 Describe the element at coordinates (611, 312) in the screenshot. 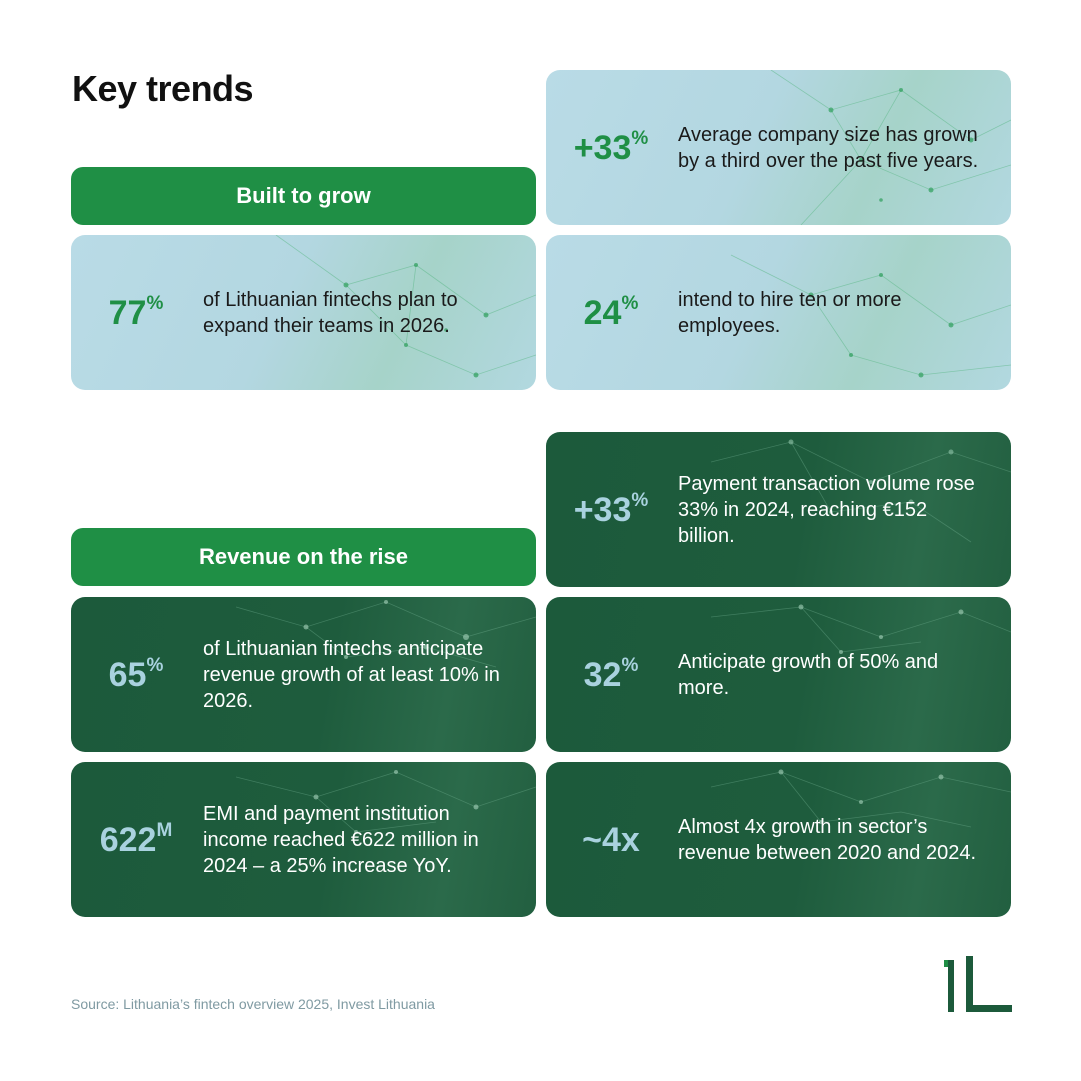

I see `stat-value: 24%` at that location.